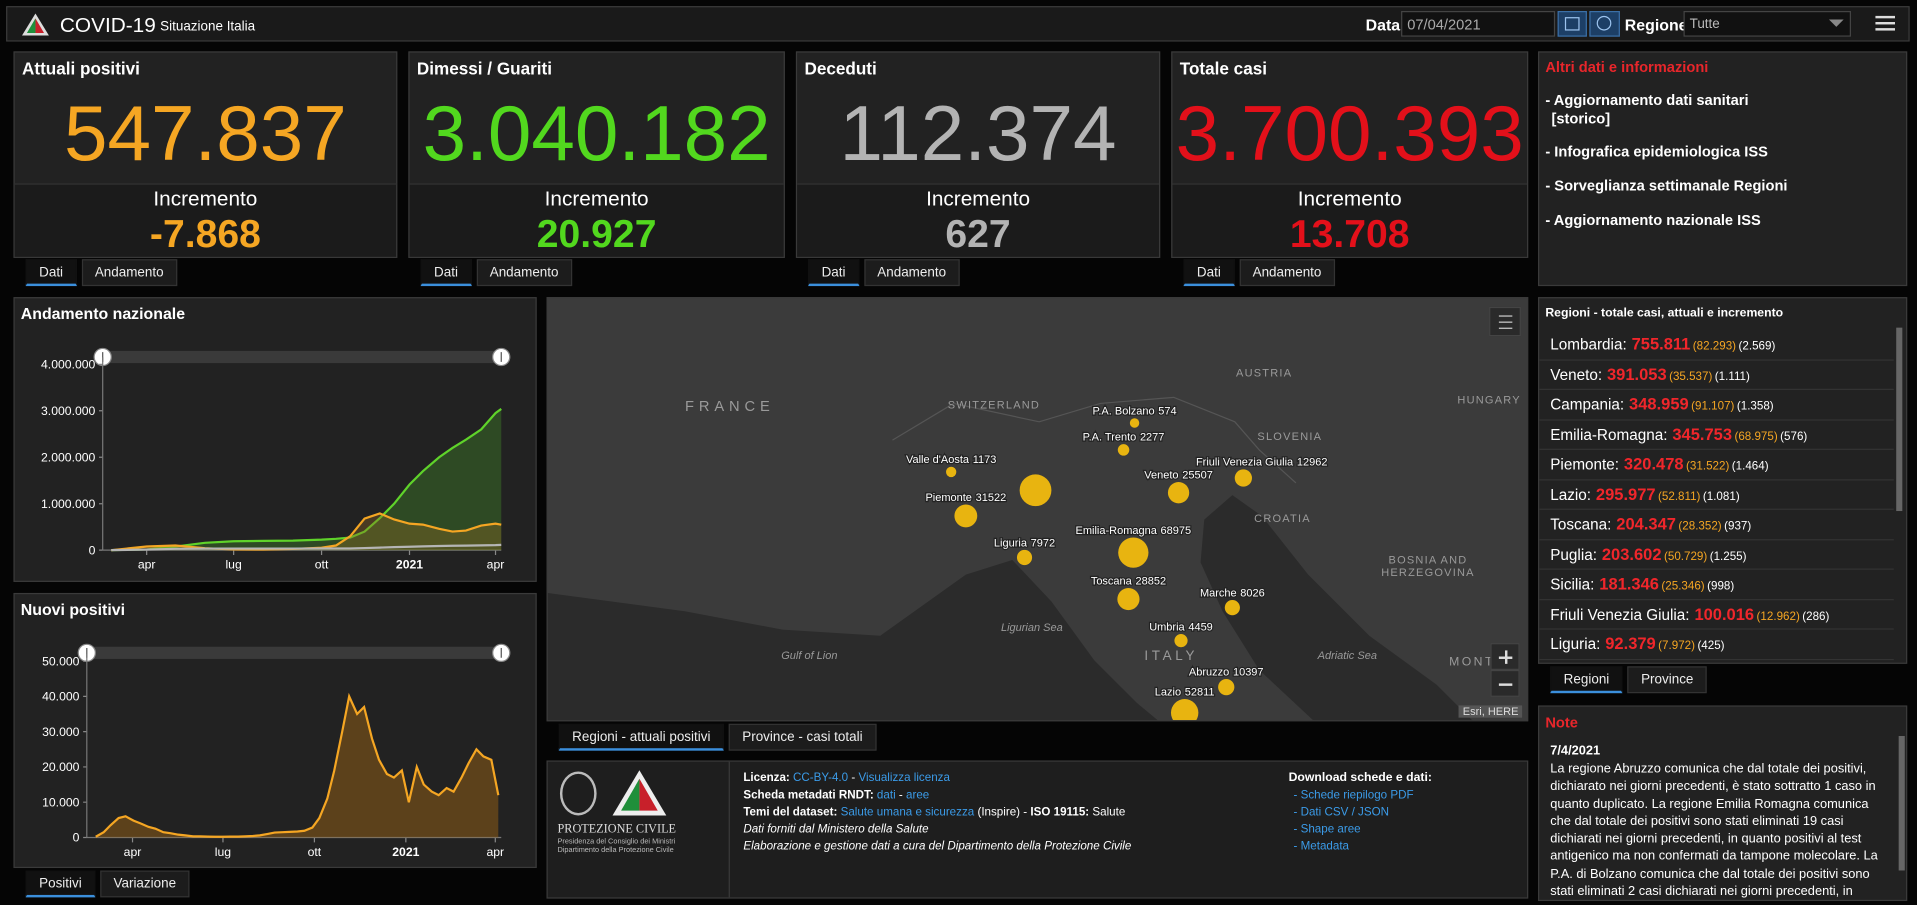 Image resolution: width=1917 pixels, height=905 pixels. What do you see at coordinates (1647, 100) in the screenshot?
I see `info-link: - Aggiornamento dati sanitari` at bounding box center [1647, 100].